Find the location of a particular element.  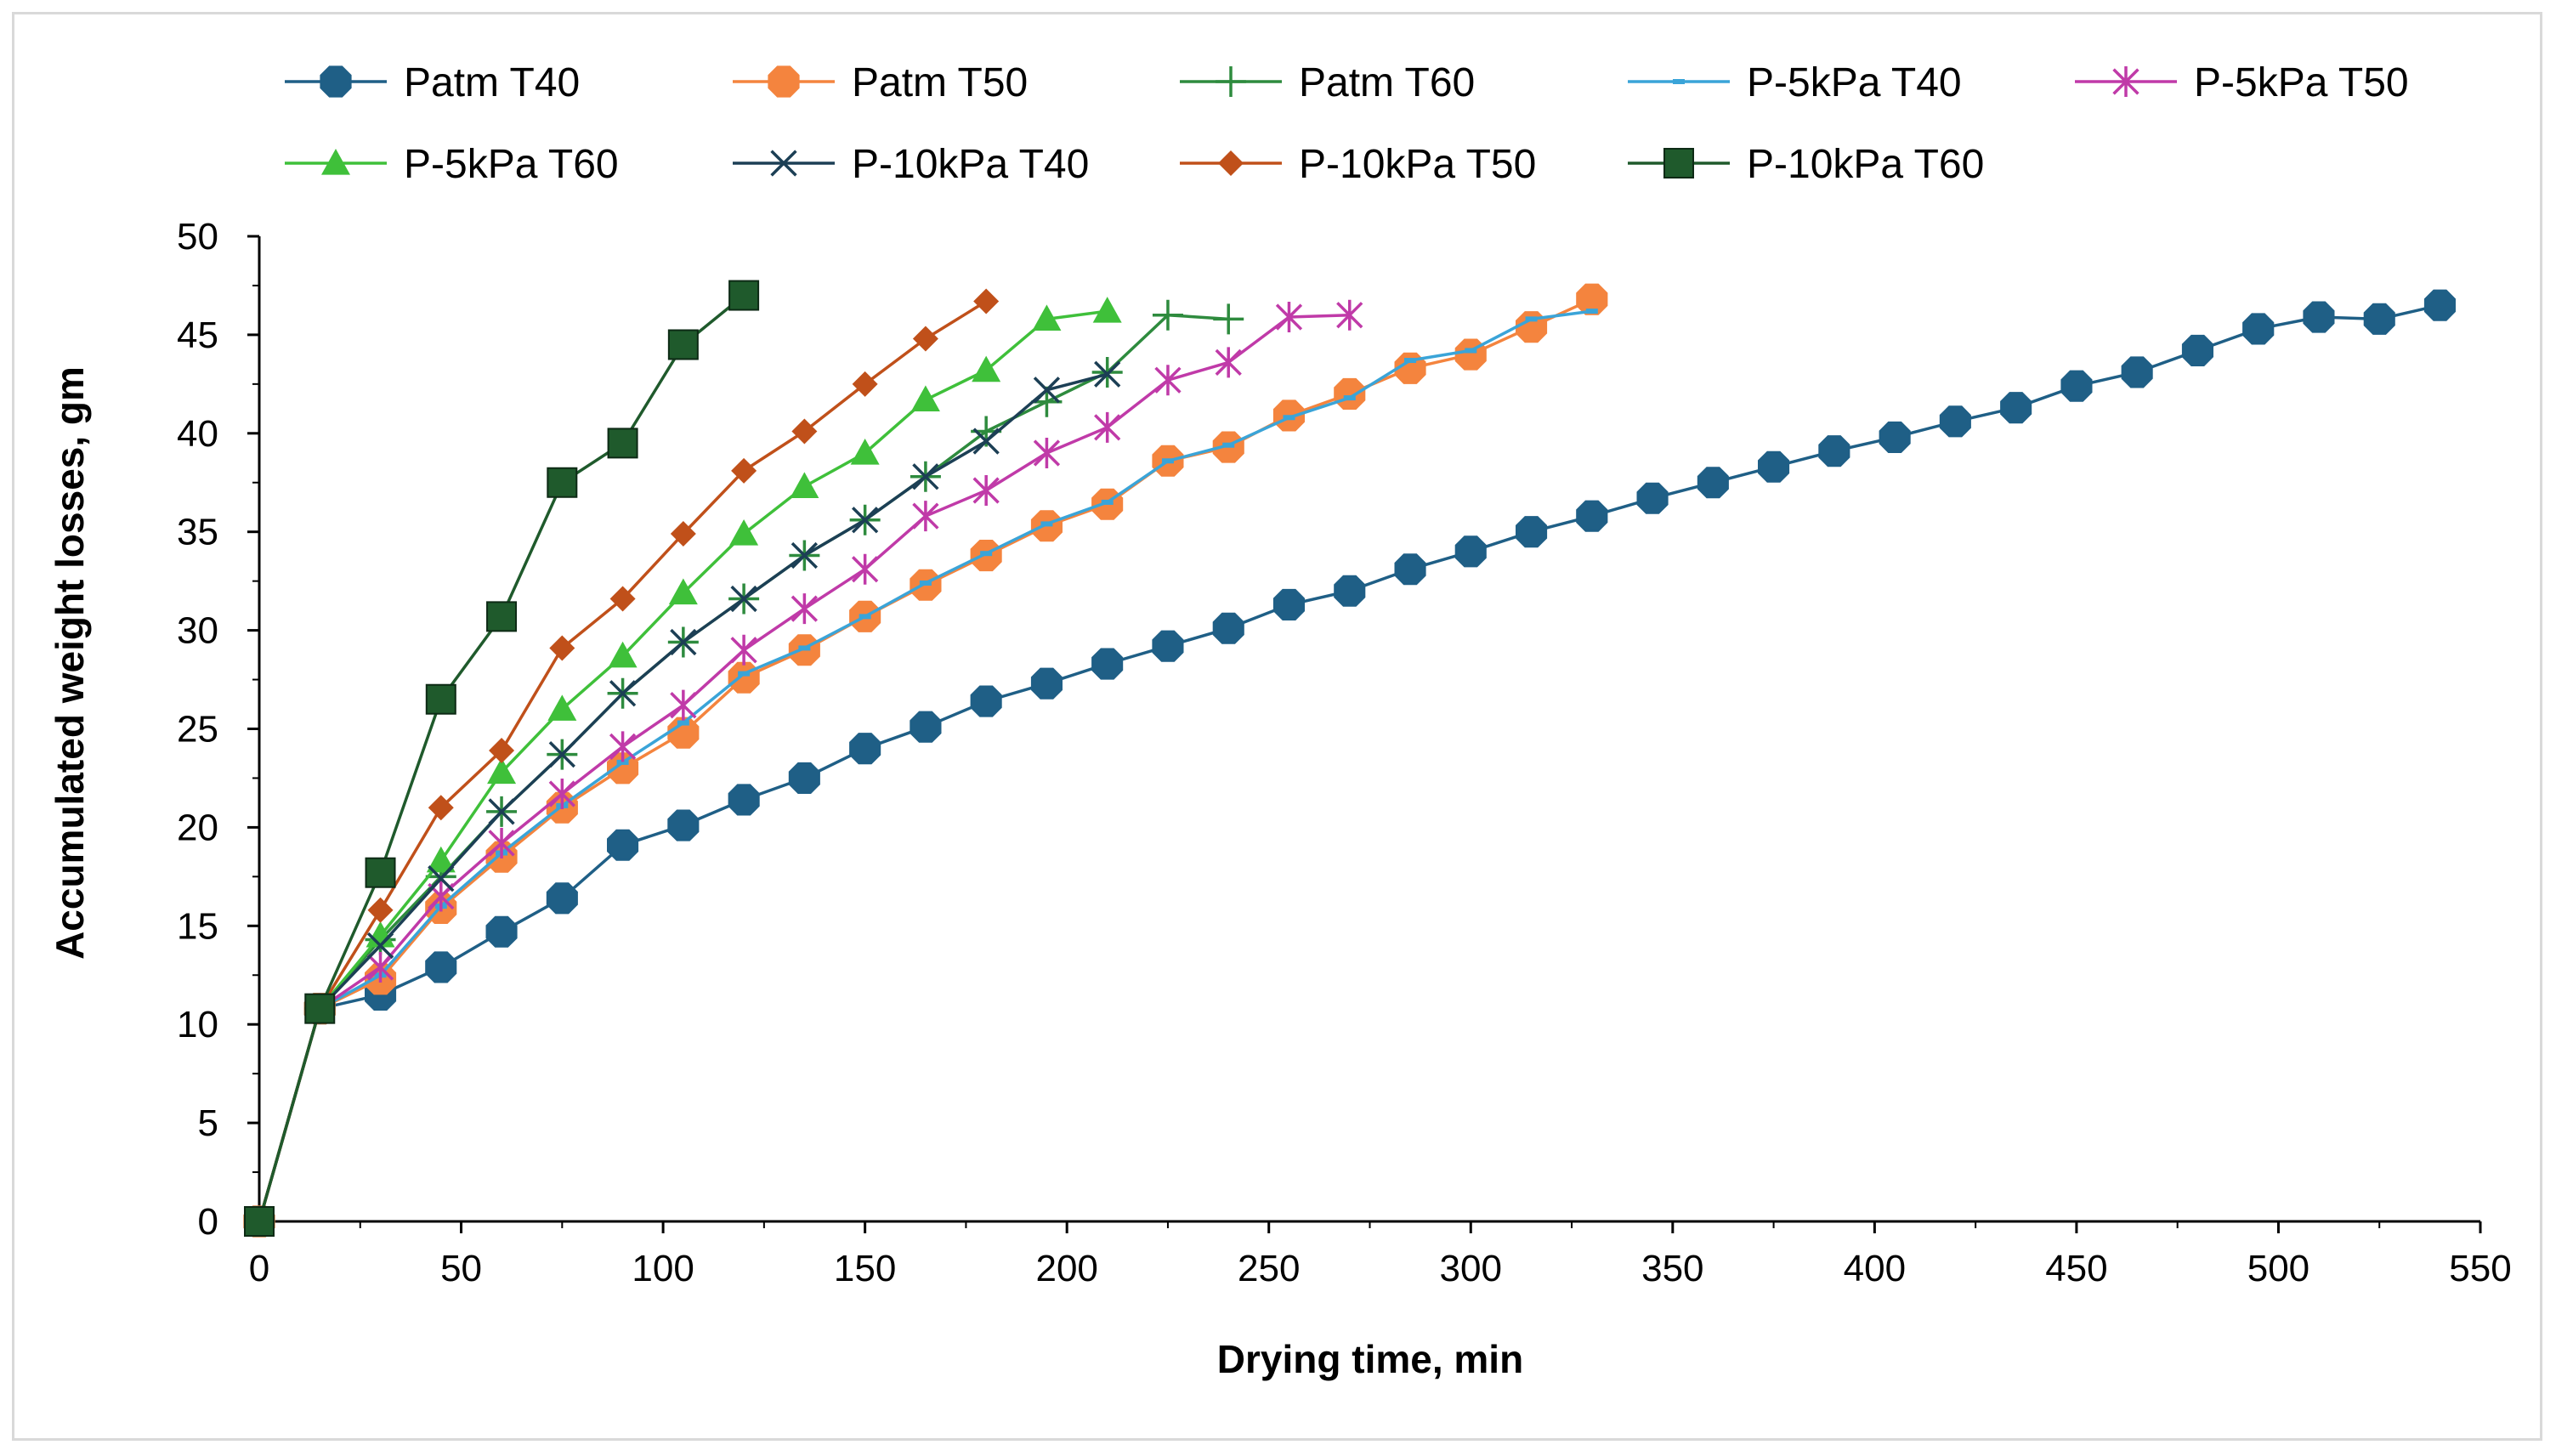

legend-item: Patm T60 is located at coordinates (1327, 82).